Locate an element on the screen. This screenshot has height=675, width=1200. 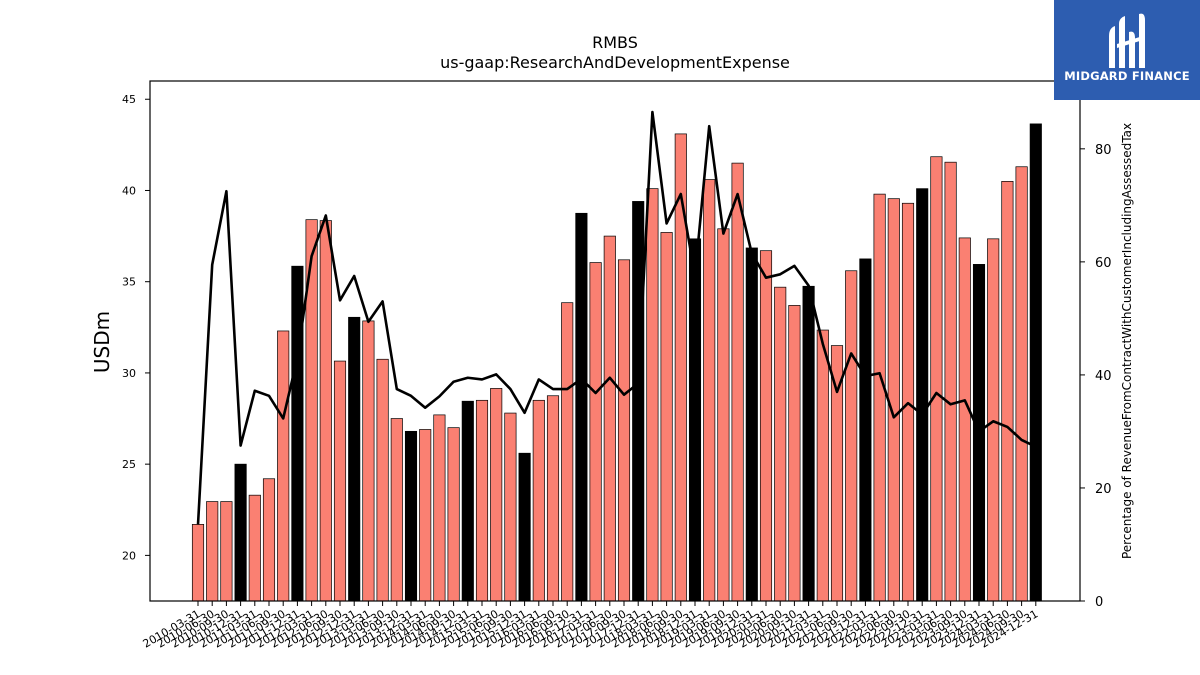
y-tick-label: 45 is located at coordinates (129, 99).